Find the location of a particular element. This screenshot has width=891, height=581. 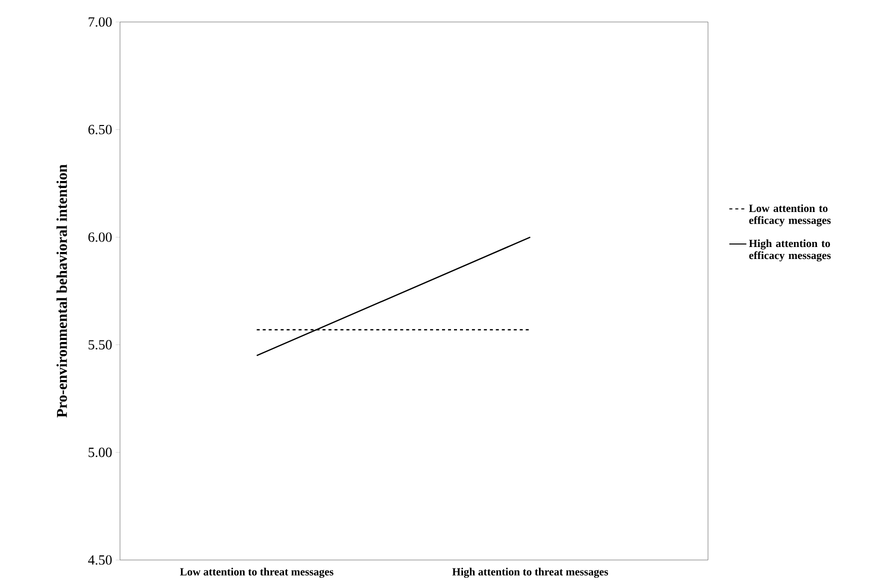

legend-label: High attention to efficacy messages is located at coordinates (790, 250).